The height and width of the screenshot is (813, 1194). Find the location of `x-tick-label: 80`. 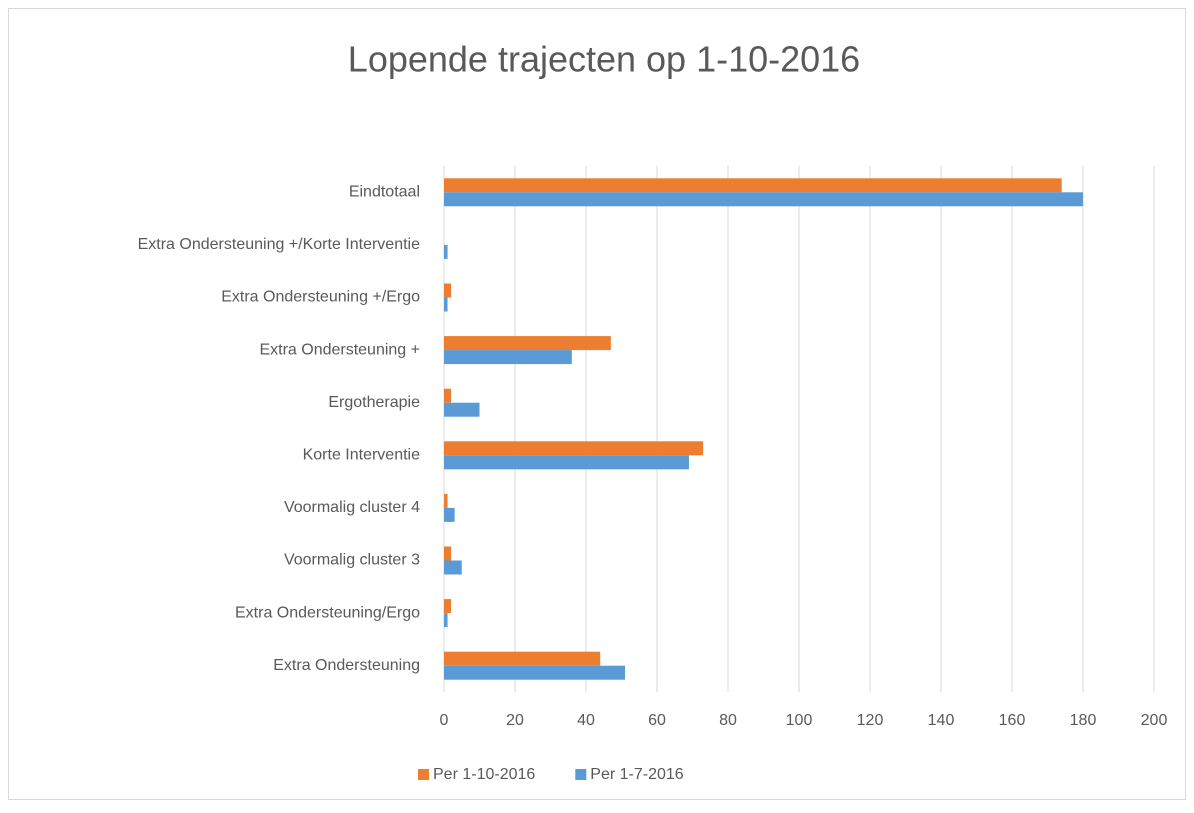

x-tick-label: 80 is located at coordinates (728, 720).